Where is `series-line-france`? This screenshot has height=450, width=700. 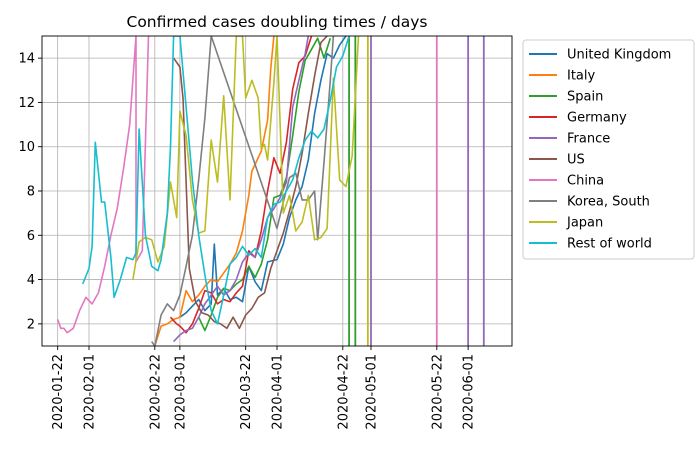
series-line-france is located at coordinates (241, 189).